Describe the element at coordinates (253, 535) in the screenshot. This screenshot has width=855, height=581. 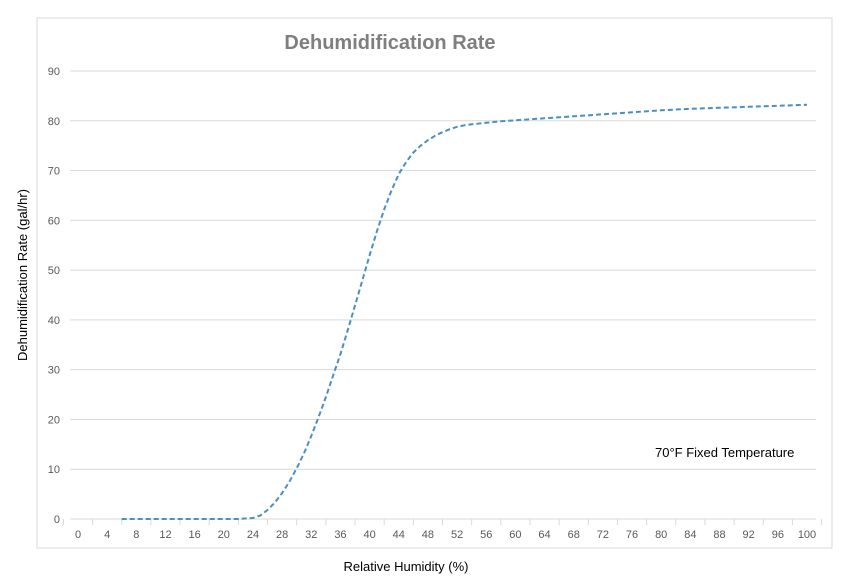
I see `x-tick-label: 24` at that location.